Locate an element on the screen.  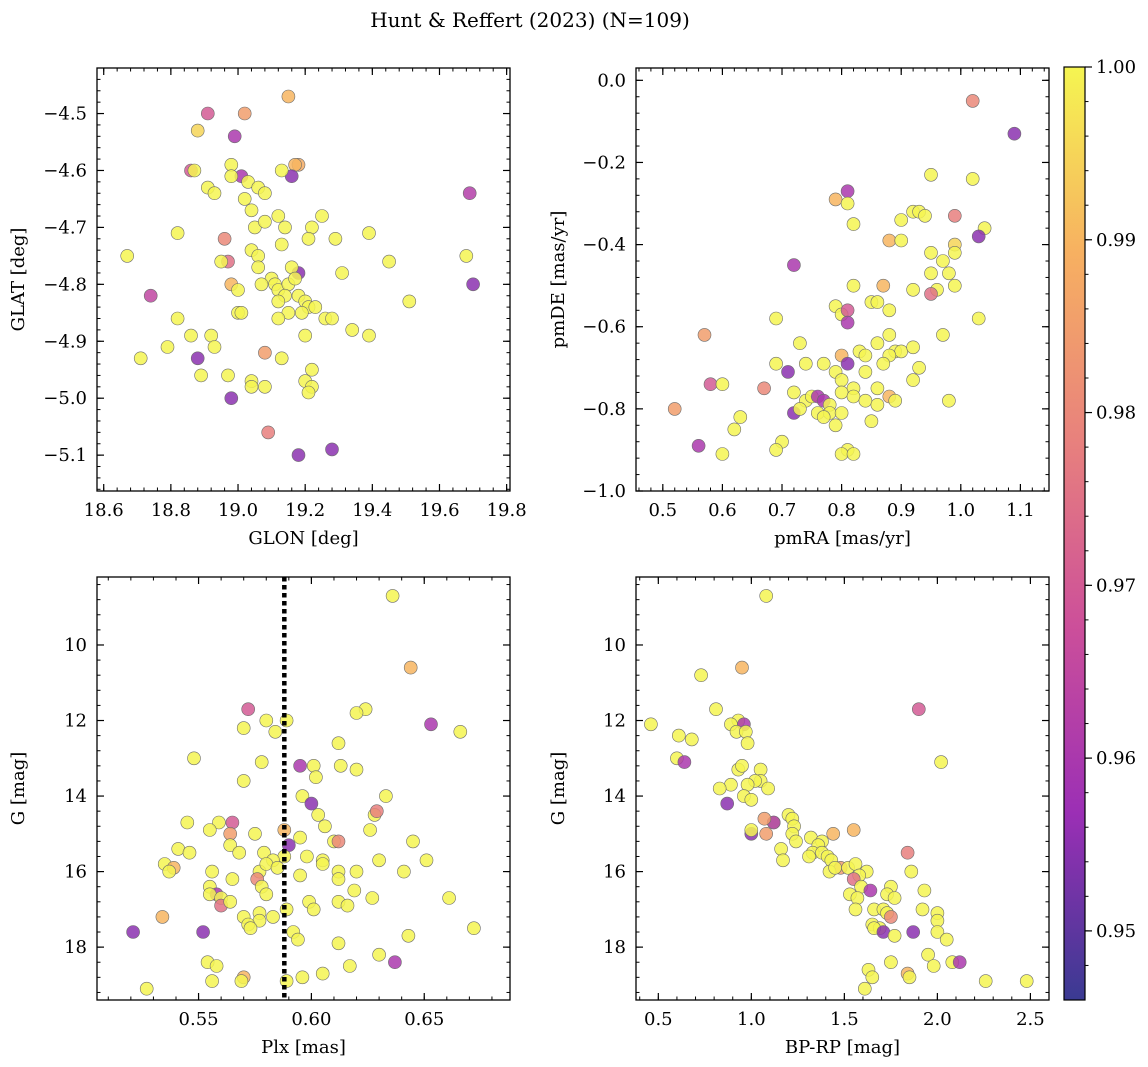
x-tick-label: 19.2 is located at coordinates (305, 510).